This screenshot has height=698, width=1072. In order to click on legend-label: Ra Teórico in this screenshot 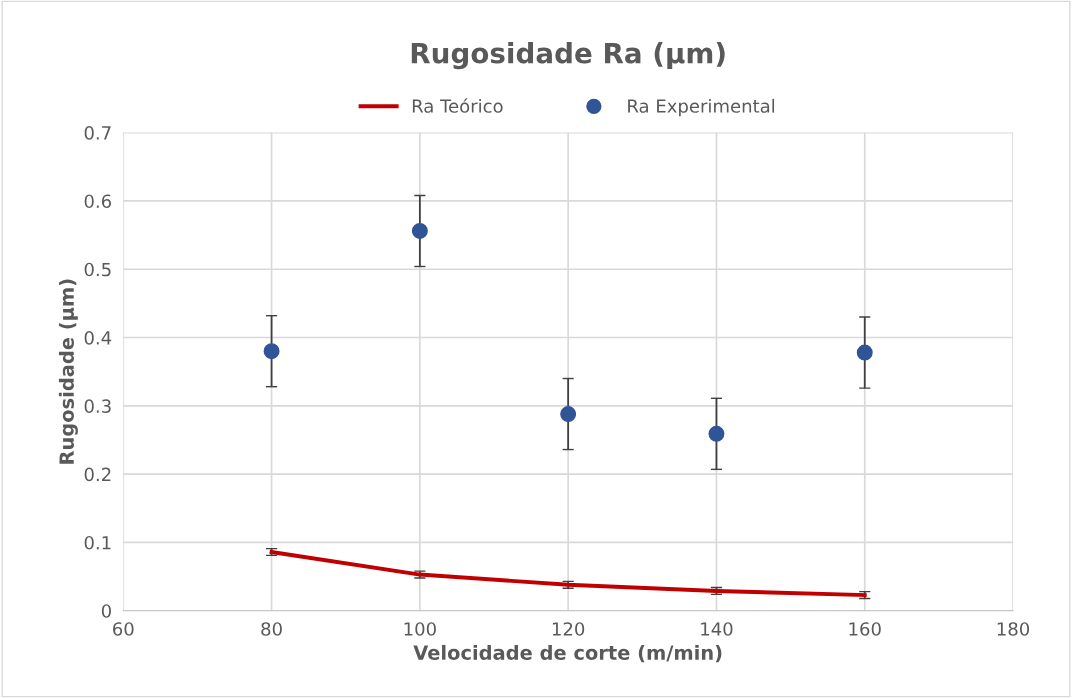, I will do `click(457, 105)`.